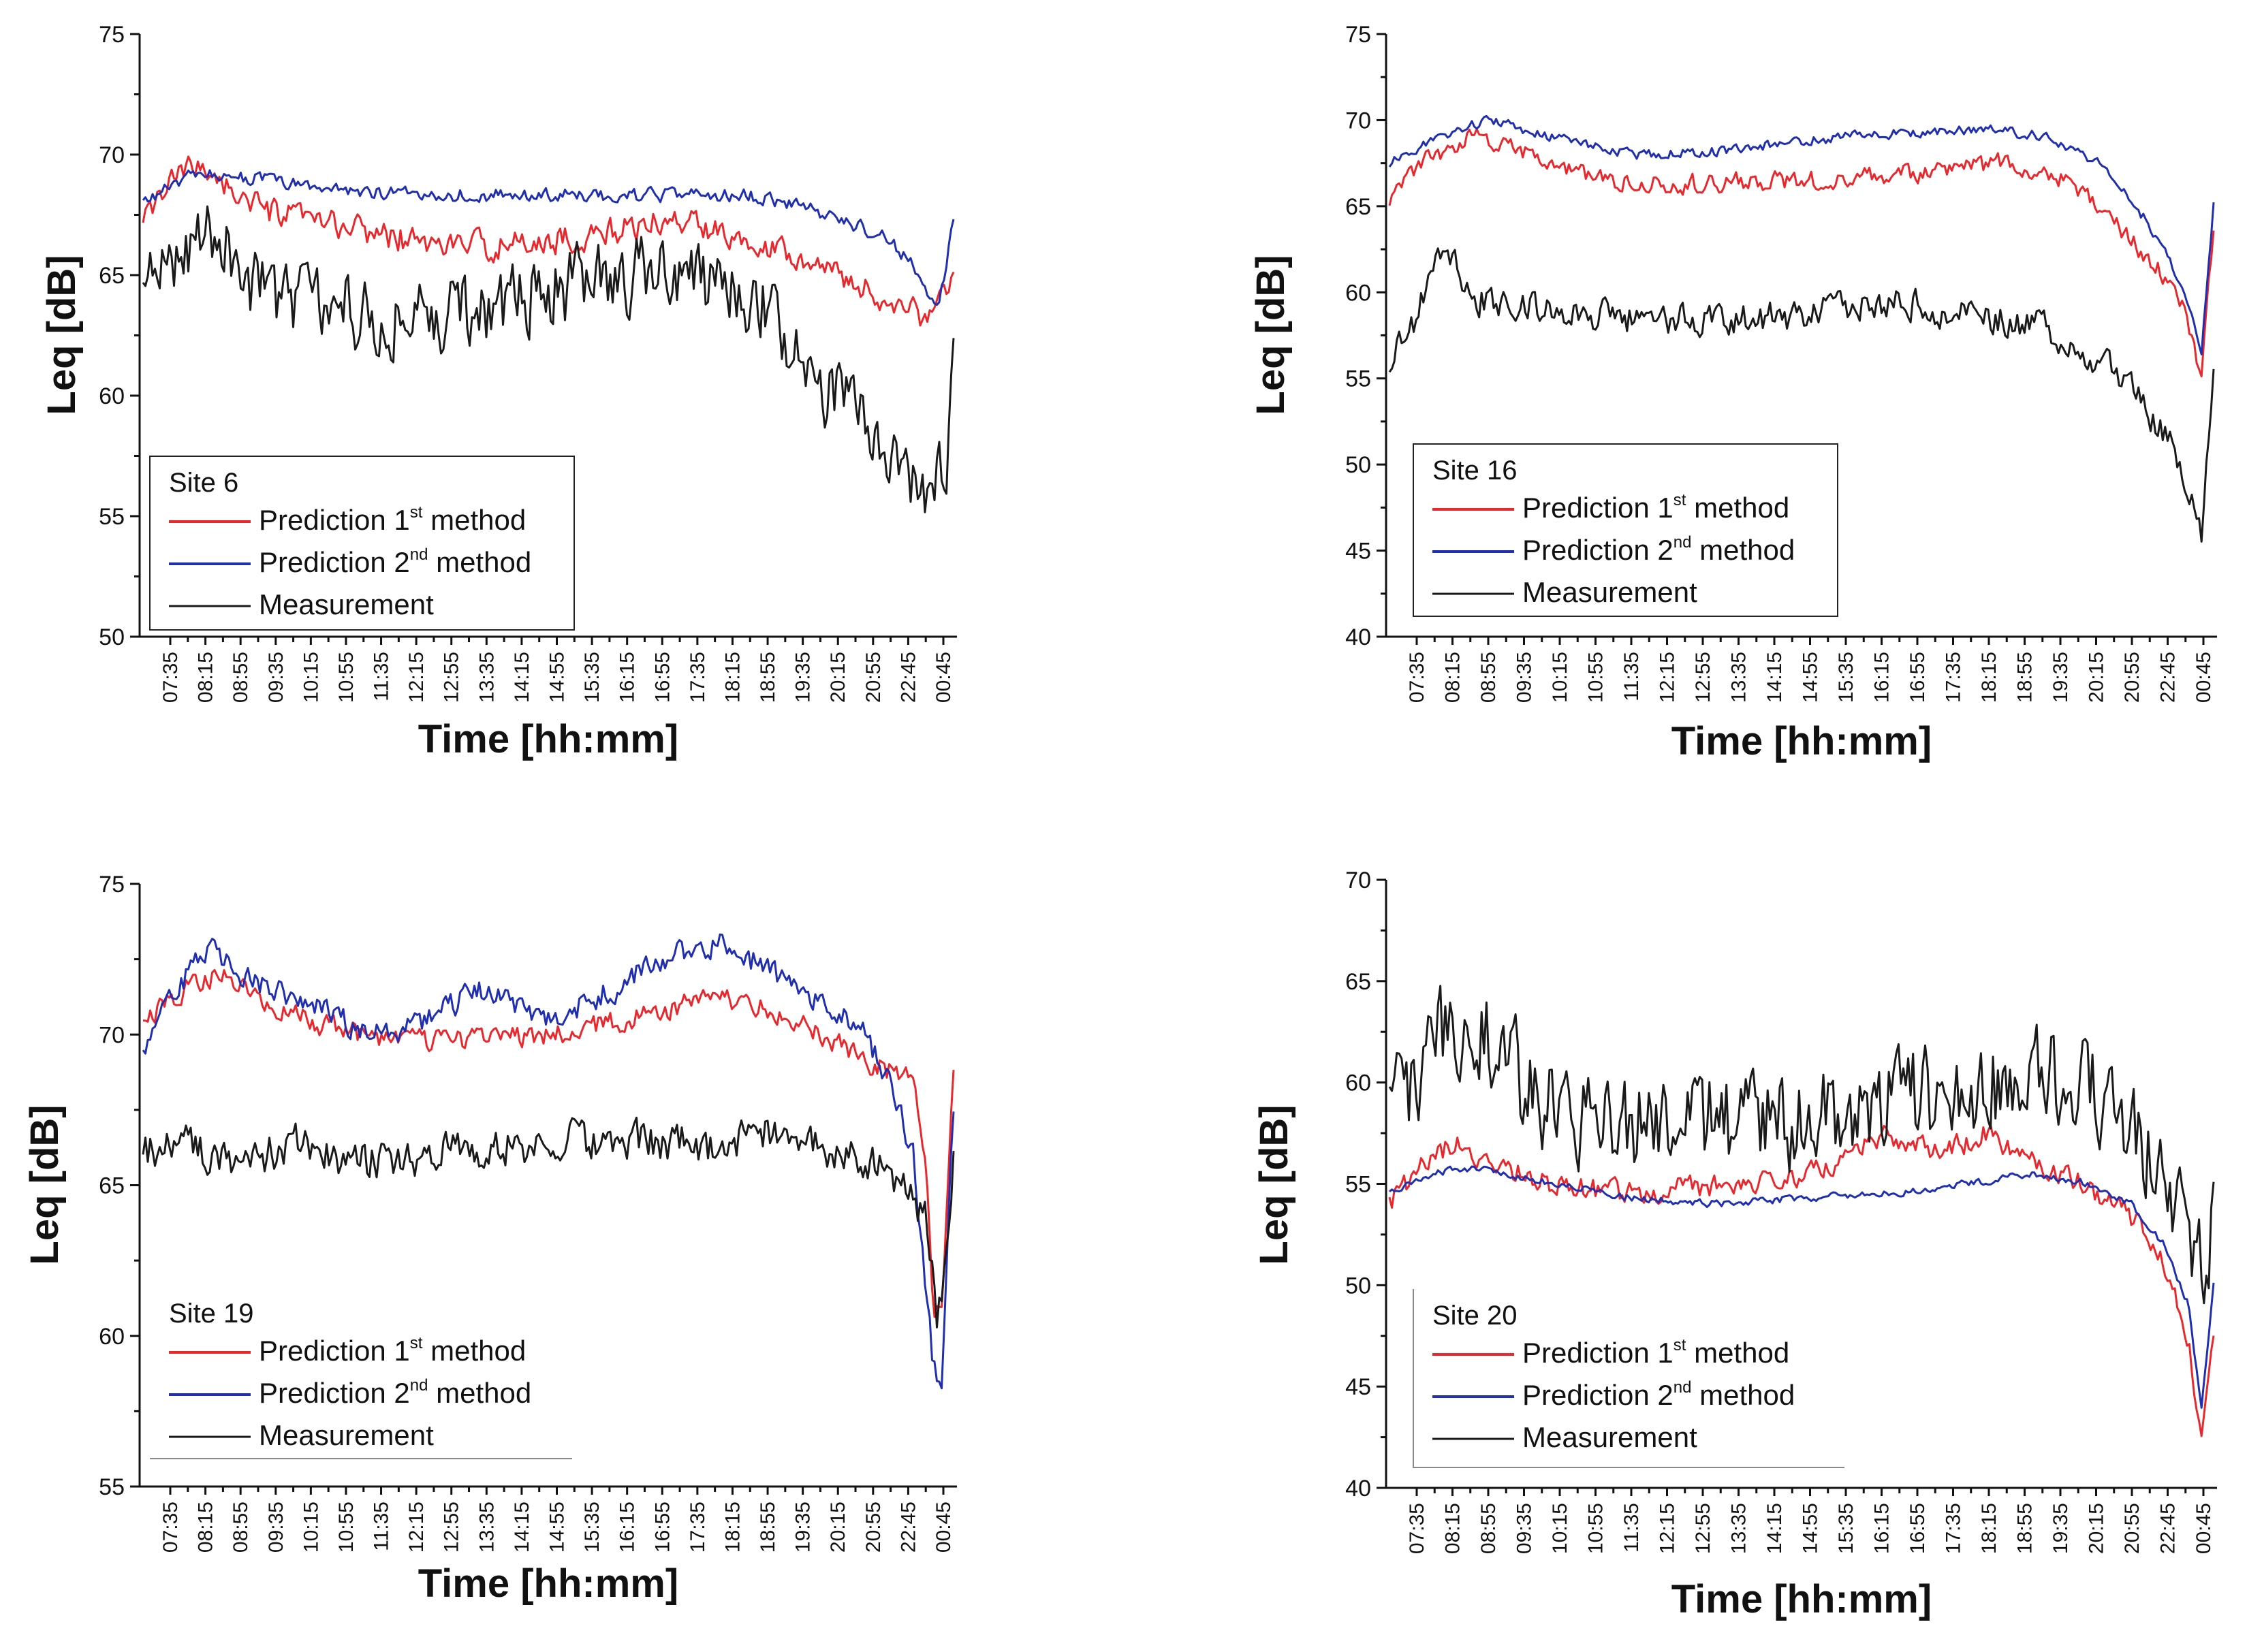 This screenshot has width=2247, height=1652. Describe the element at coordinates (112, 885) in the screenshot. I see `y-tick-label: 75` at that location.